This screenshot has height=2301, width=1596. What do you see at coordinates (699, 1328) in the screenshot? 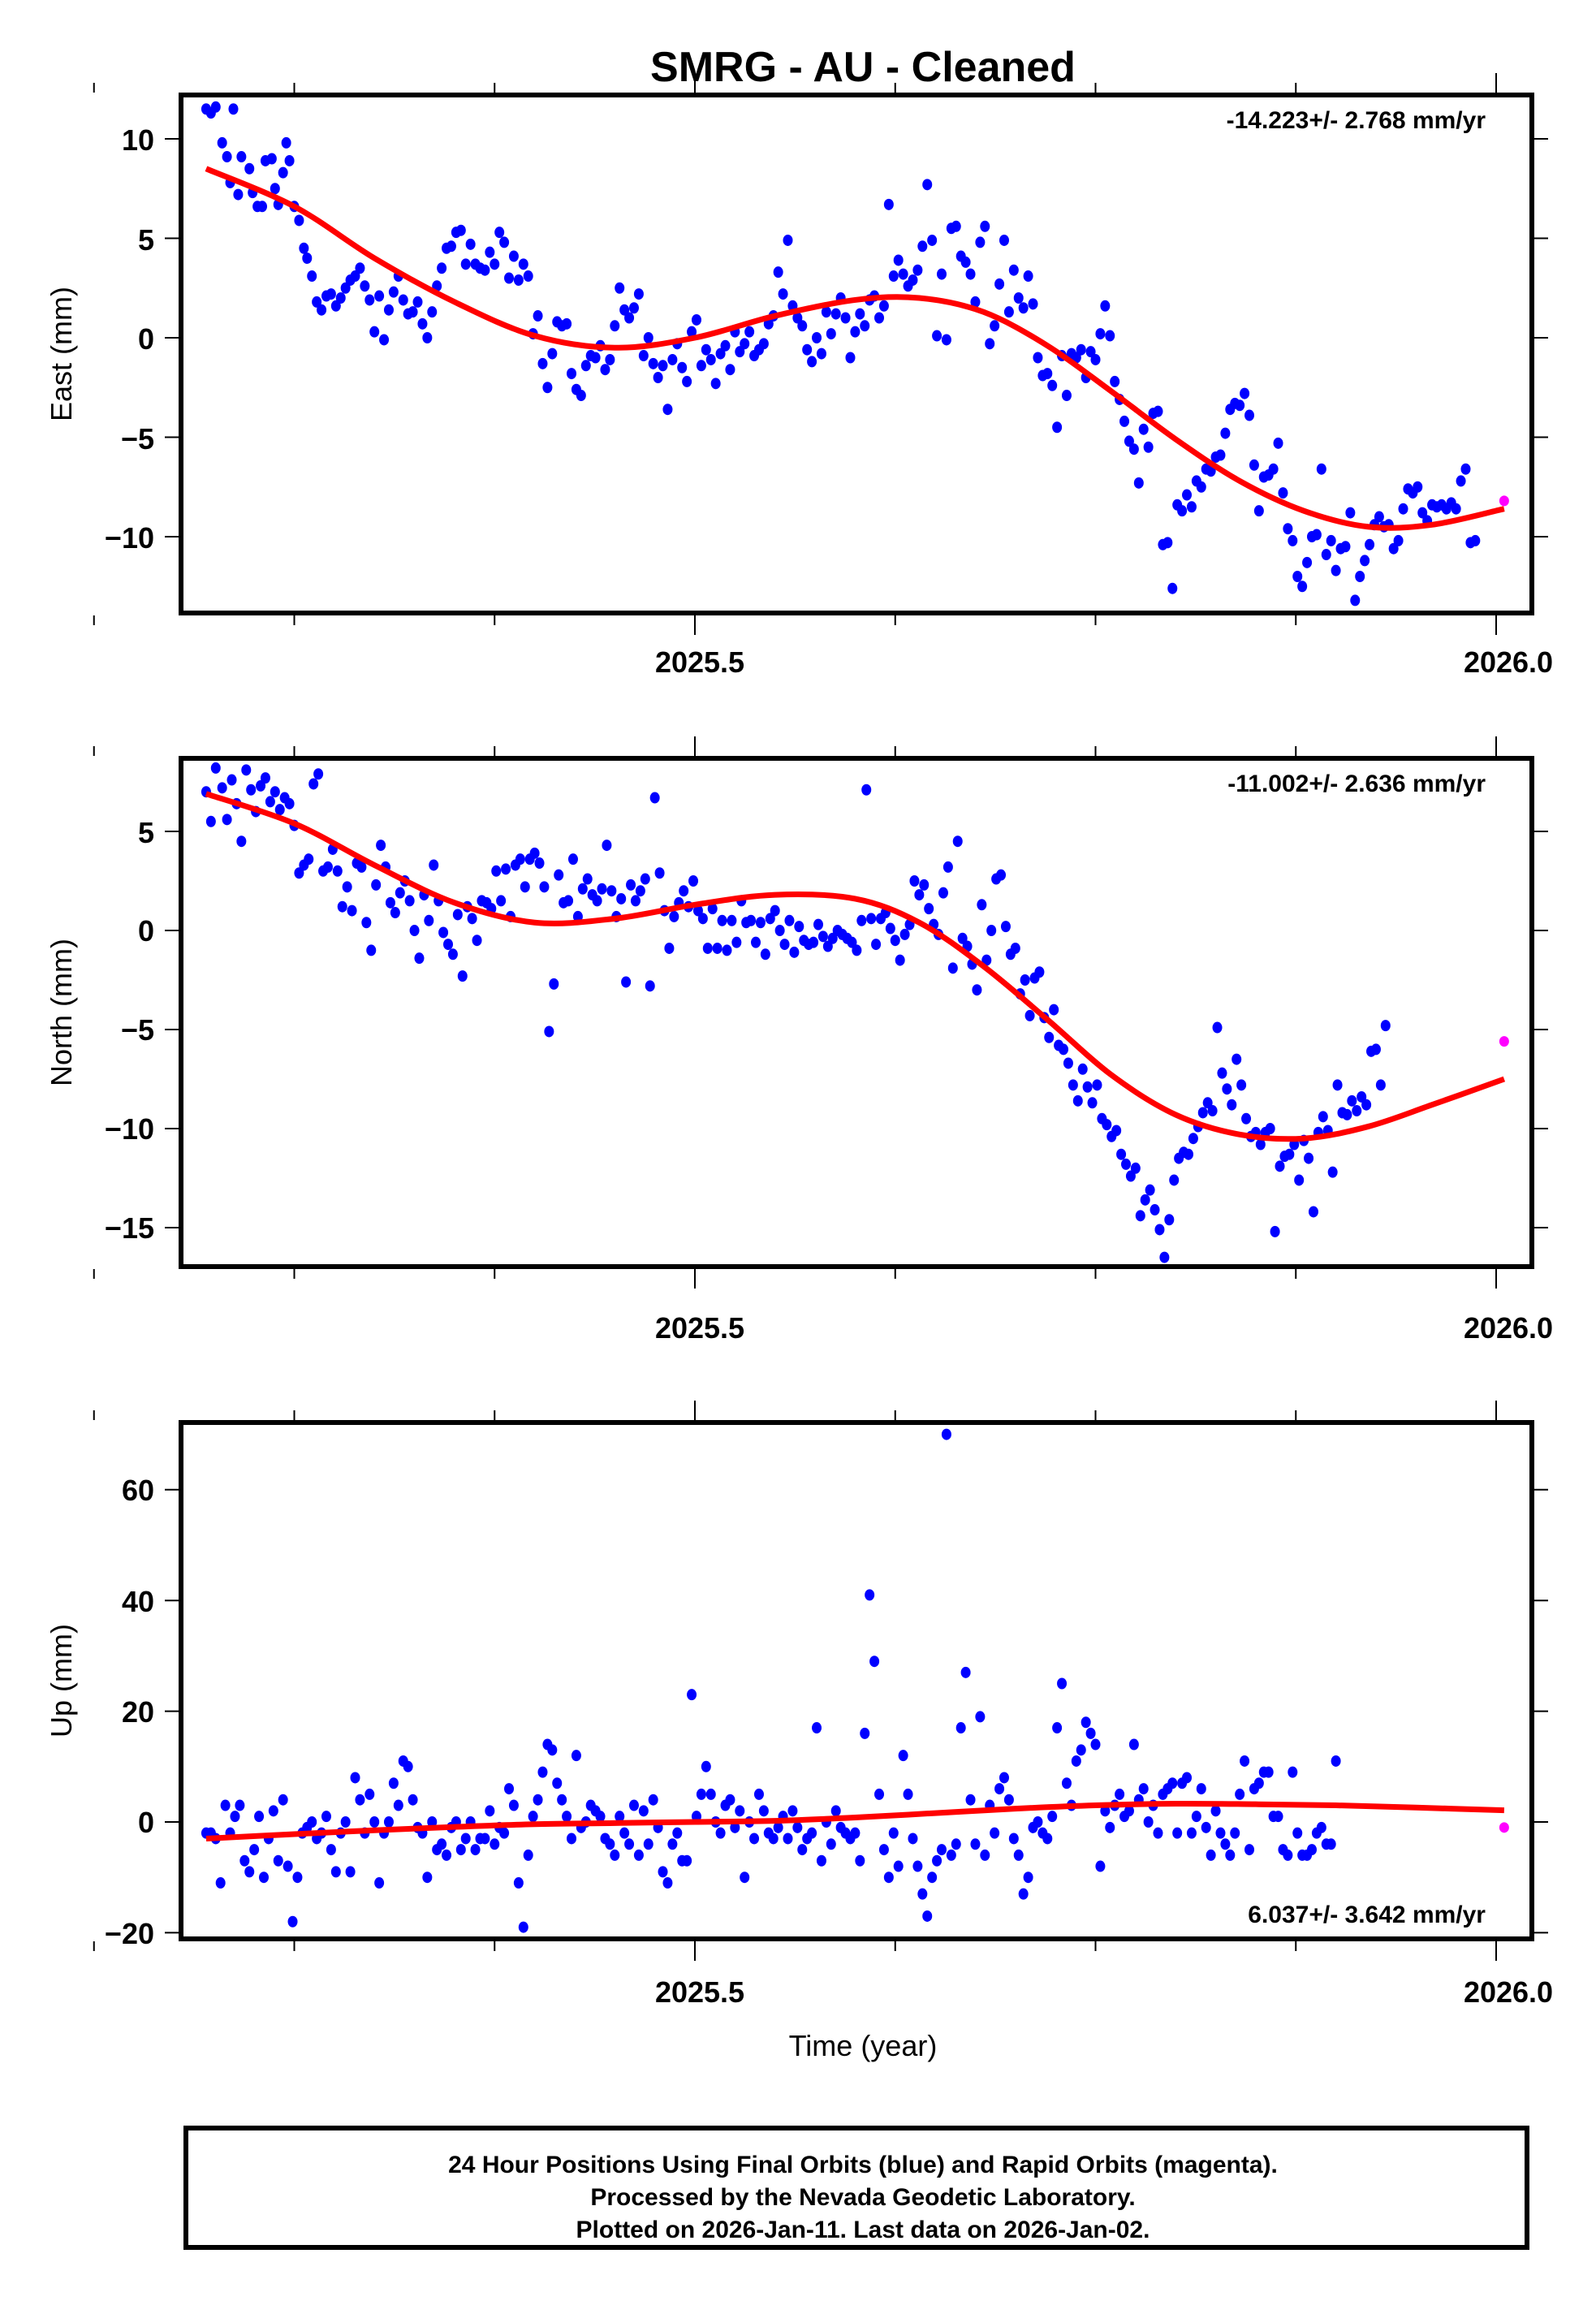
I see `north-x-tick-label-2025-5: 2025.5` at bounding box center [699, 1328].